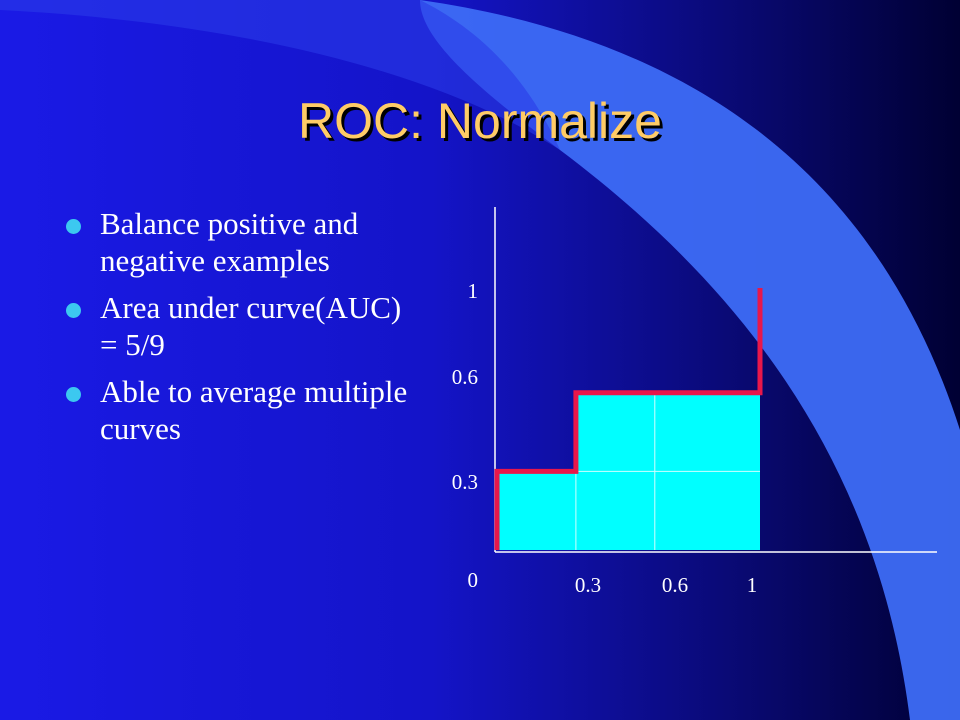 This screenshot has height=720, width=960. What do you see at coordinates (251, 326) in the screenshot?
I see `bullet-text: Area under curve(AUC) = 5/9` at bounding box center [251, 326].